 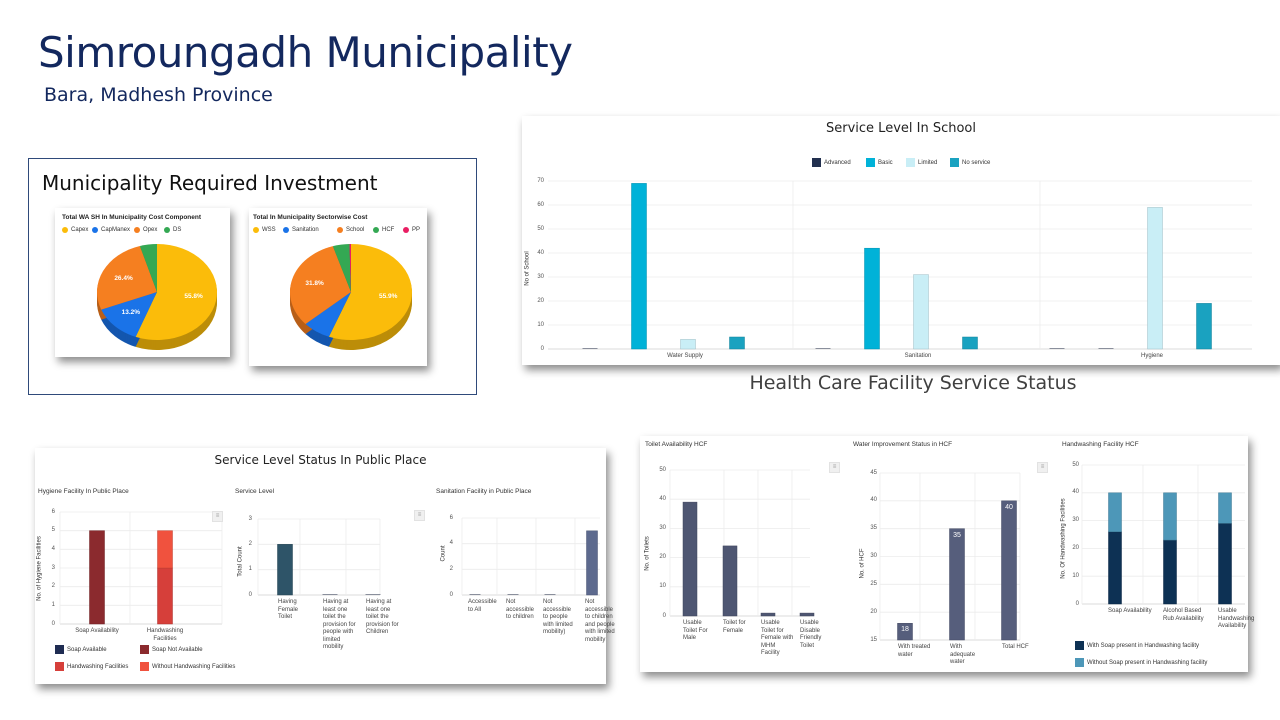 I want to click on bar-total-count, so click(x=285, y=570).